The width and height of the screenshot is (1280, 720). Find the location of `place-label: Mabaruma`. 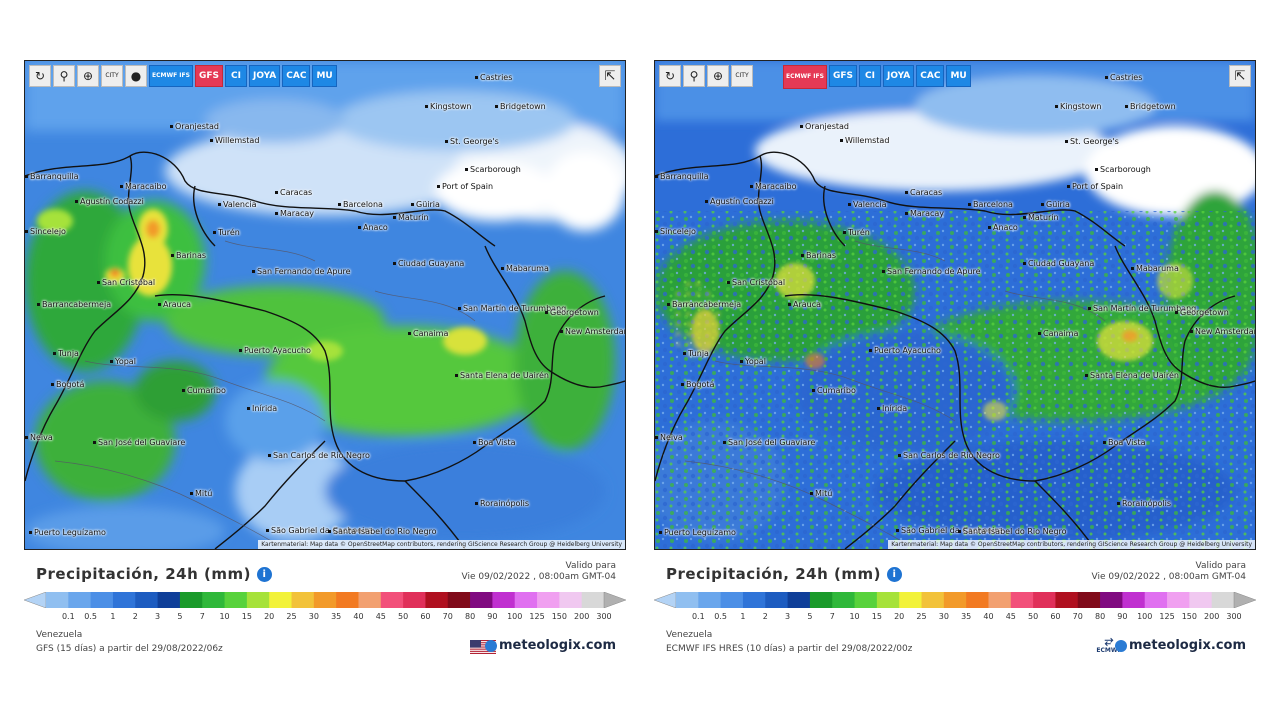

place-label: Mabaruma is located at coordinates (525, 268).